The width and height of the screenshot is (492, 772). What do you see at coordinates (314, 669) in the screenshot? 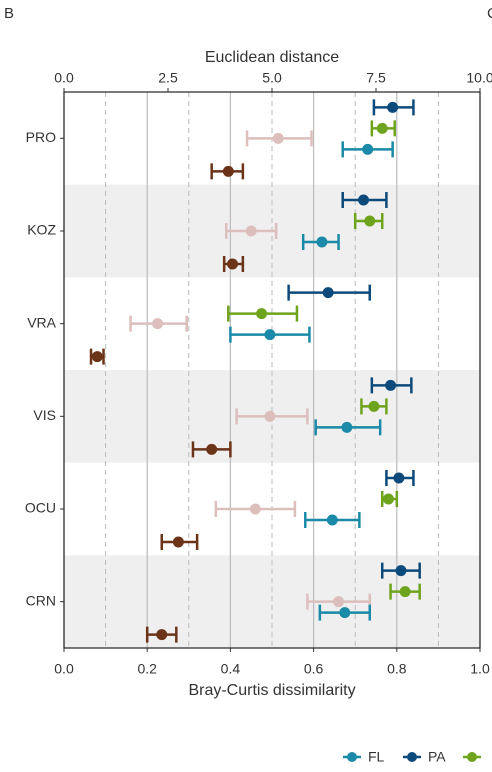
I see `x-tick-label: 0.6` at bounding box center [314, 669].